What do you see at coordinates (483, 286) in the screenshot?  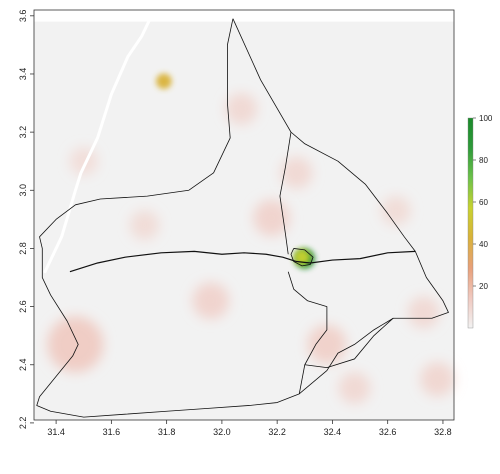 I see `colorbar-tick-label-0: 20` at bounding box center [483, 286].